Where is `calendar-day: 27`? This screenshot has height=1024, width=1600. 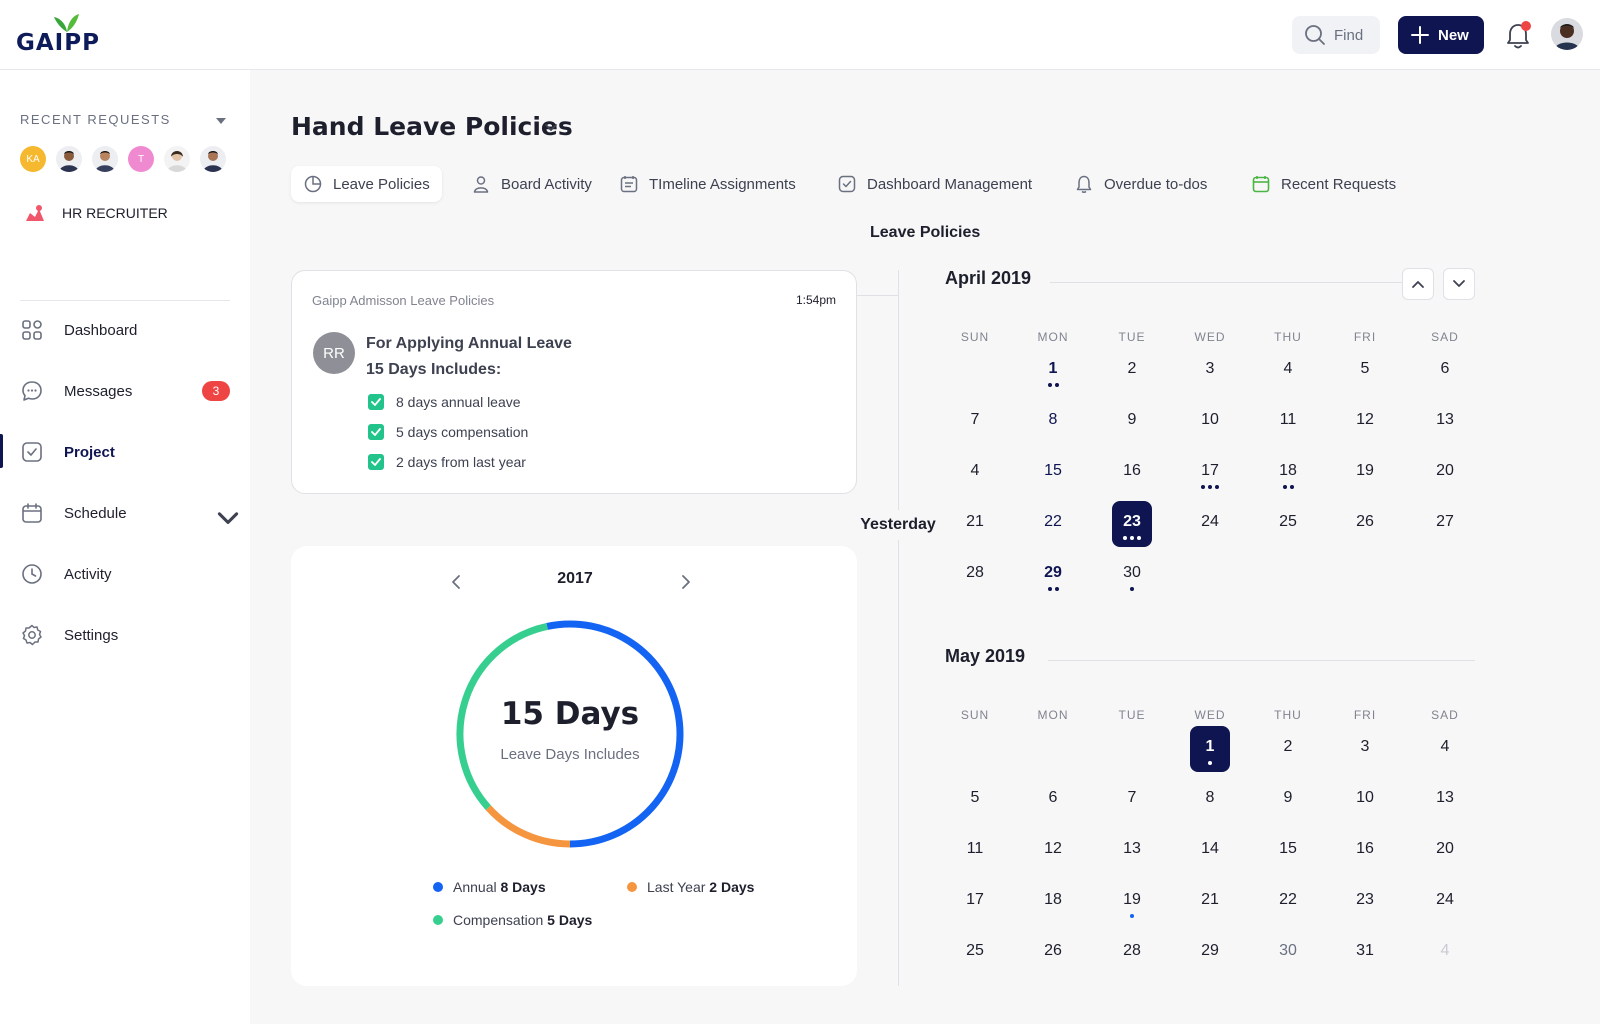
calendar-day: 27 is located at coordinates (1445, 524).